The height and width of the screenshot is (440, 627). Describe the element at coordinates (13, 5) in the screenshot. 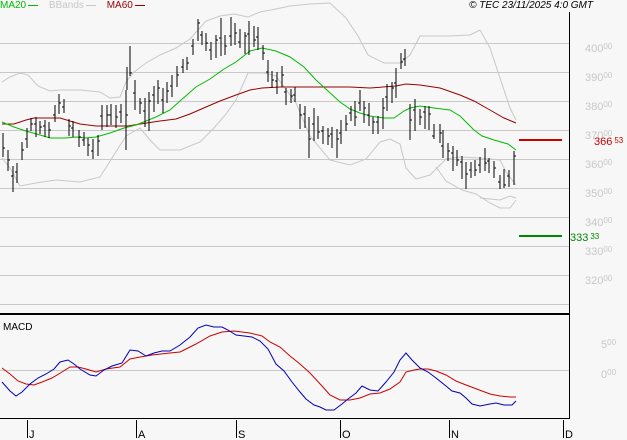

I see `legend-ma20-label: MA20` at that location.